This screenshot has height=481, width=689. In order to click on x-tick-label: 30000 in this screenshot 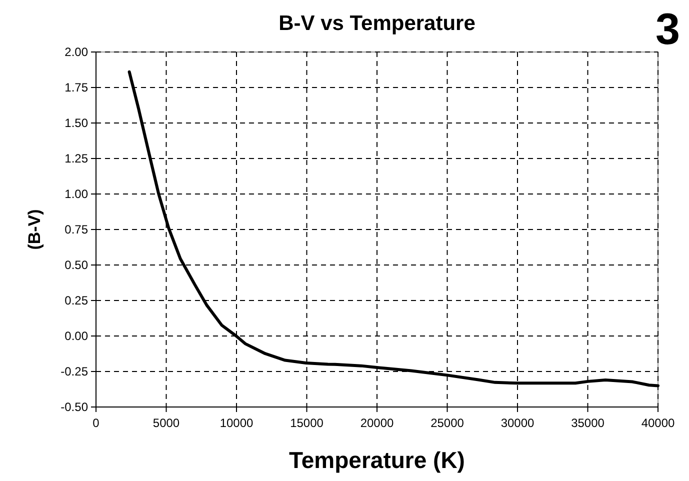, I will do `click(517, 423)`.